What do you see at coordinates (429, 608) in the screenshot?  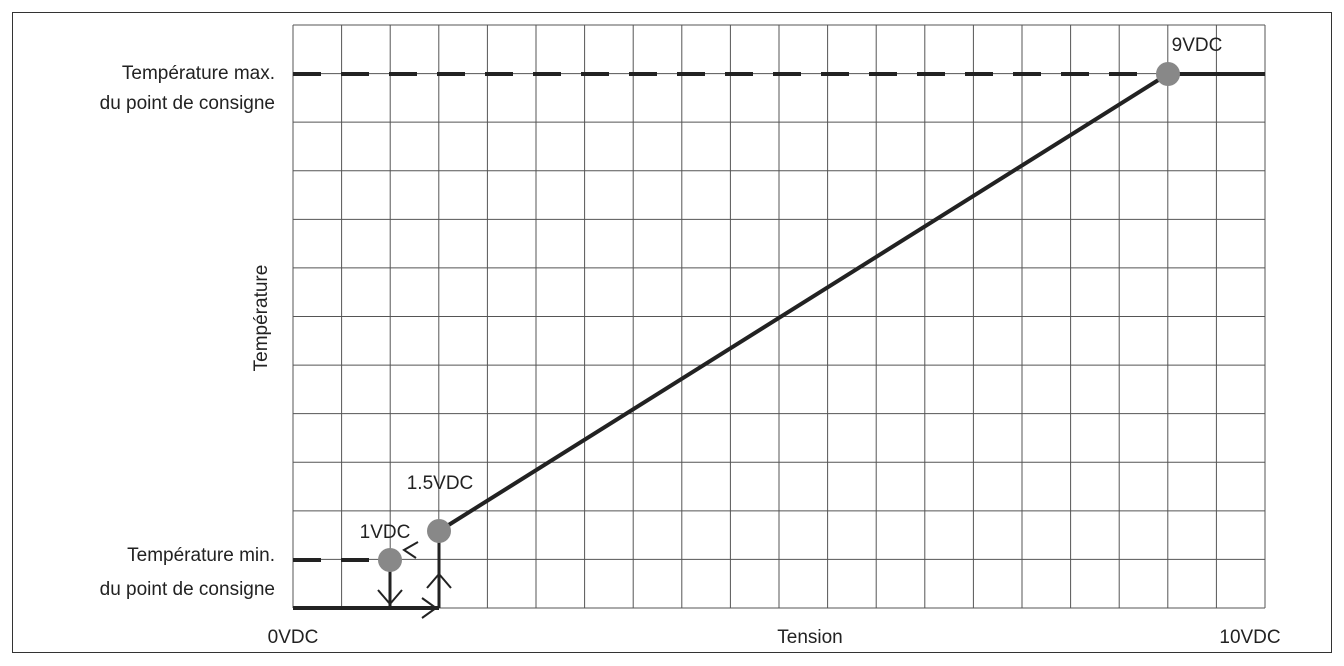 I see `arrow-right` at bounding box center [429, 608].